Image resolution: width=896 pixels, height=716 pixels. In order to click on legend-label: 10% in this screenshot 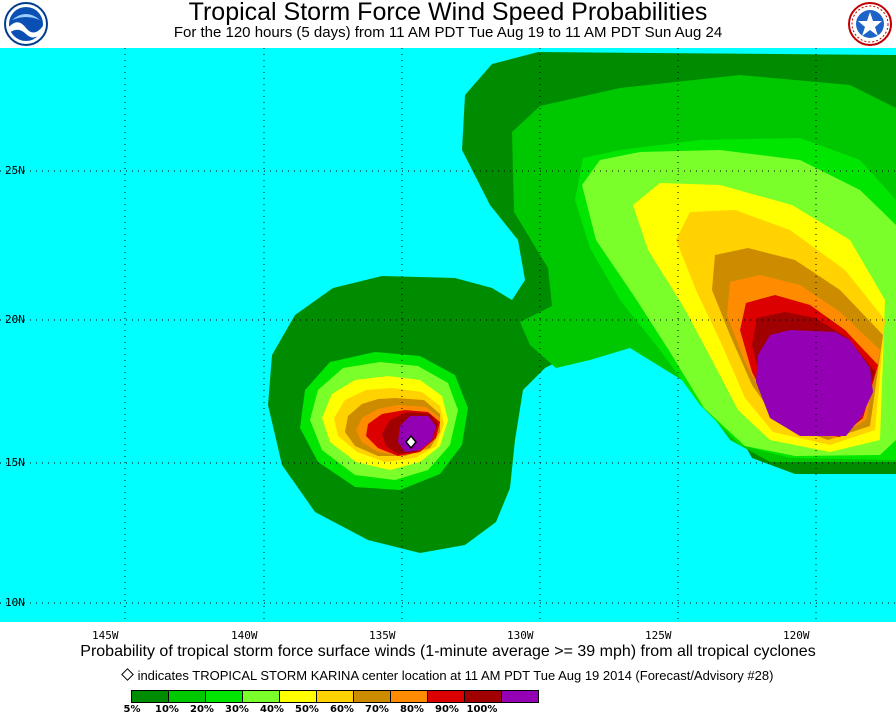, I will do `click(167, 709)`.